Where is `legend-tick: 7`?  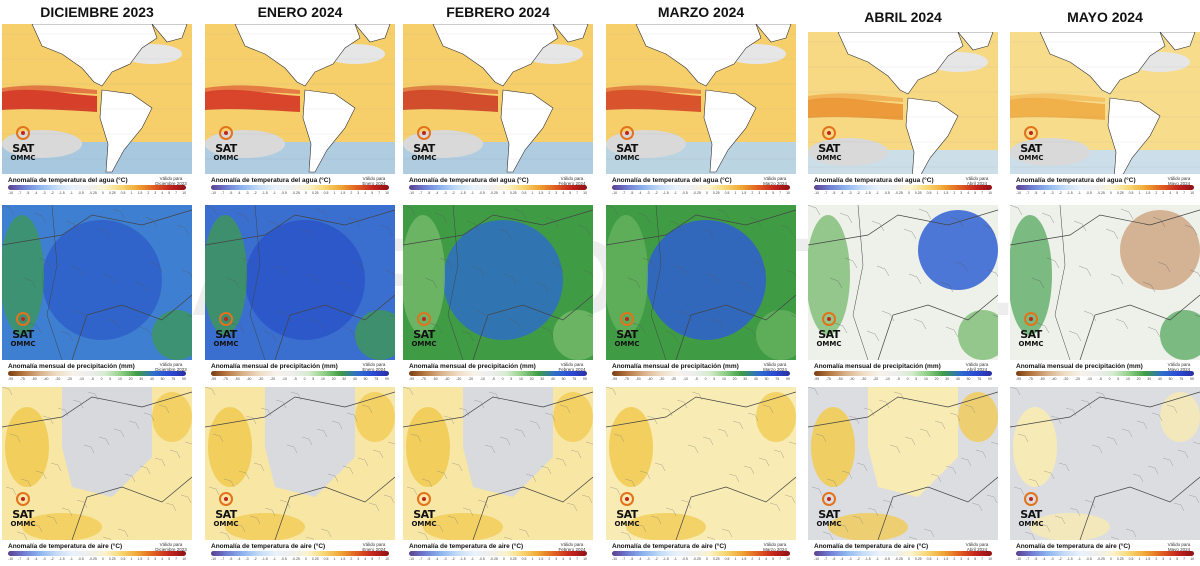 legend-tick: 7 is located at coordinates (176, 193).